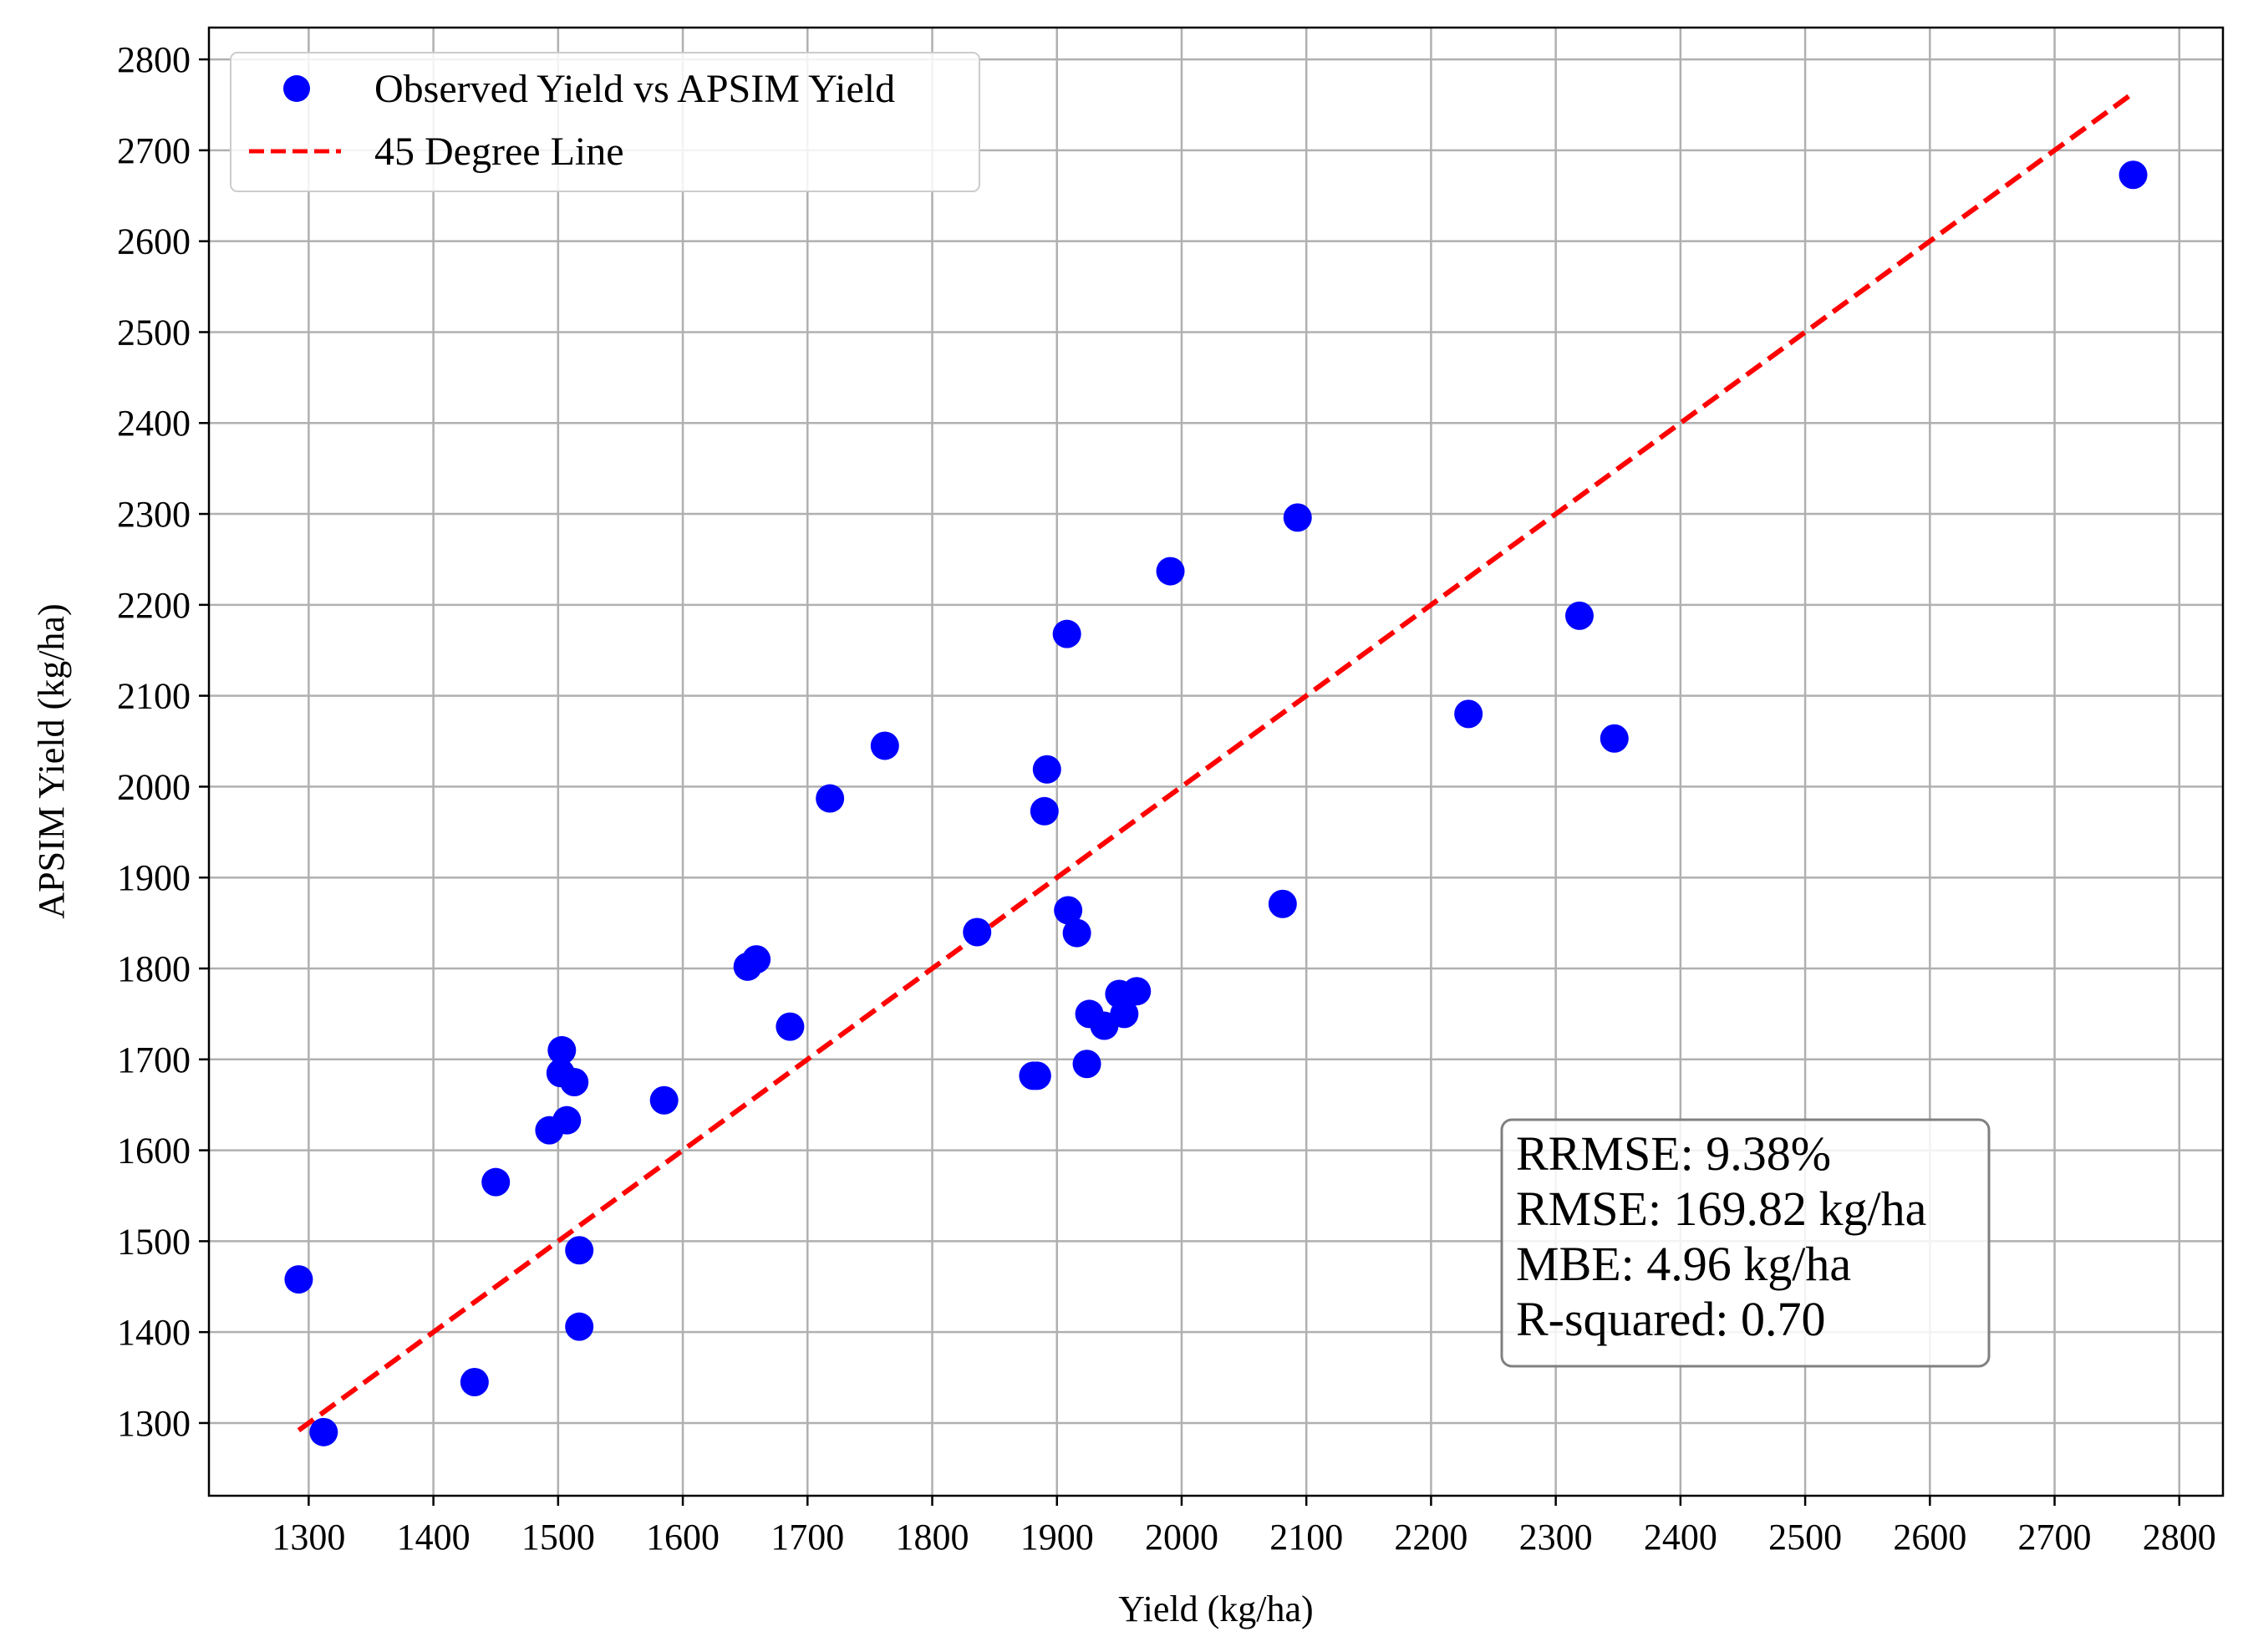  Describe the element at coordinates (1215, 1609) in the screenshot. I see `x-axis-label: Yield (kg/ha)` at that location.